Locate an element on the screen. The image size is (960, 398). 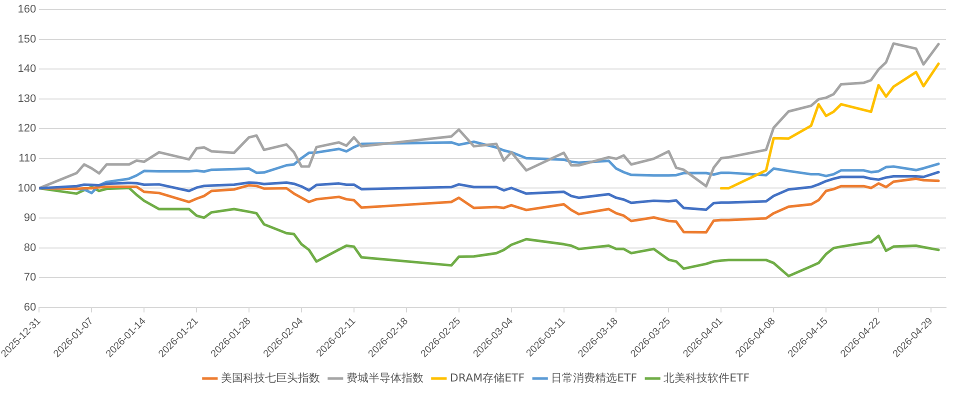
legend-label: 美国科技七巨头指数 is located at coordinates (270, 377).